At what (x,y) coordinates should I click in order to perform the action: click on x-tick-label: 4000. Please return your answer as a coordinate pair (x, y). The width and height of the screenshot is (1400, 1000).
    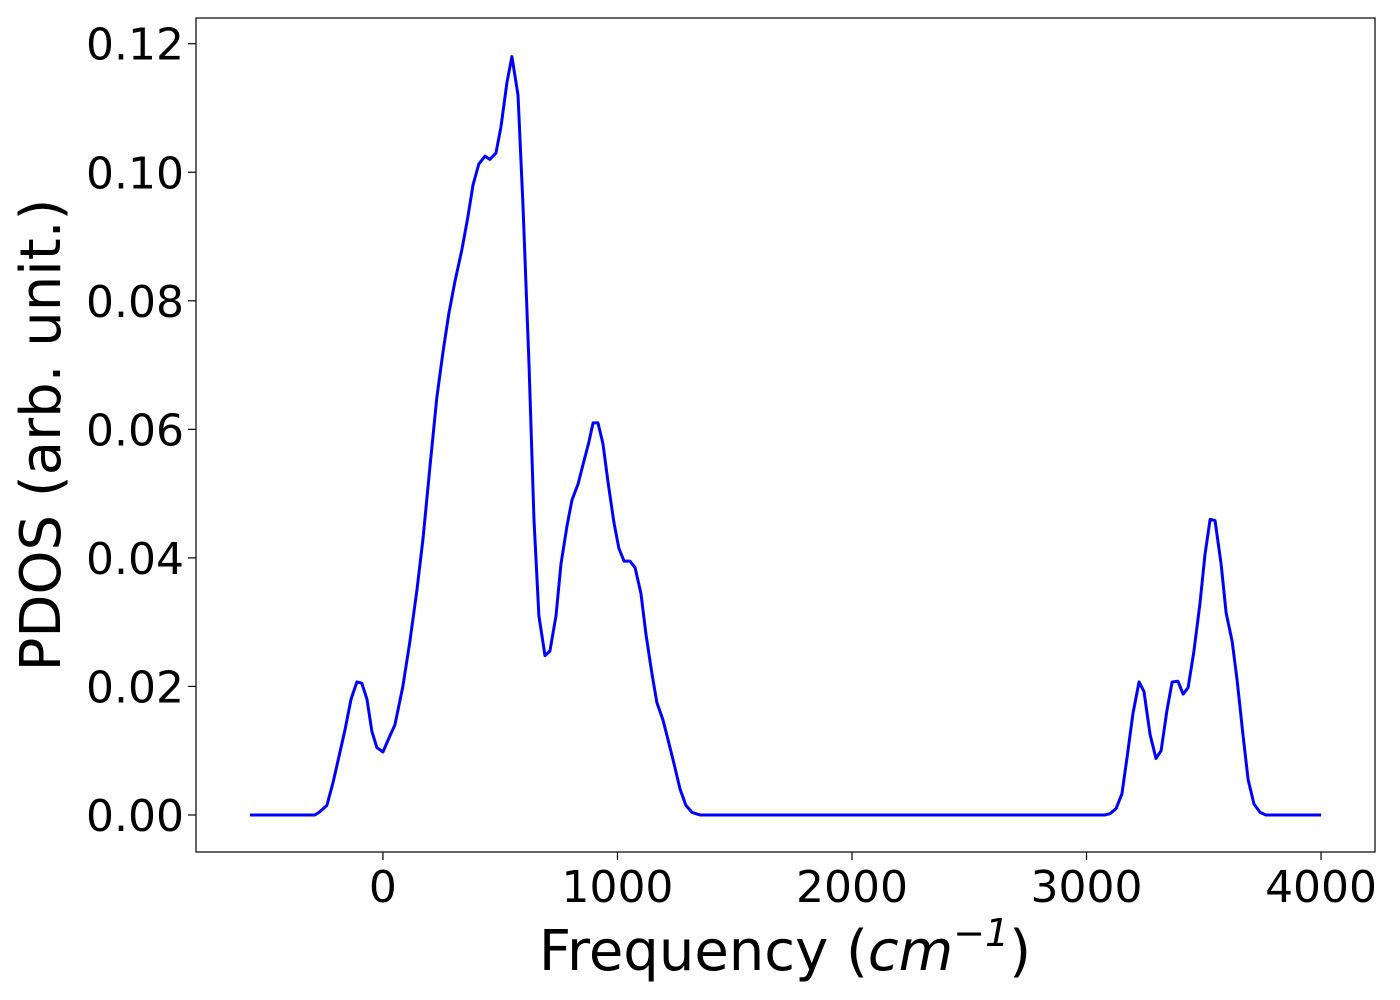
    Looking at the image, I should click on (1321, 887).